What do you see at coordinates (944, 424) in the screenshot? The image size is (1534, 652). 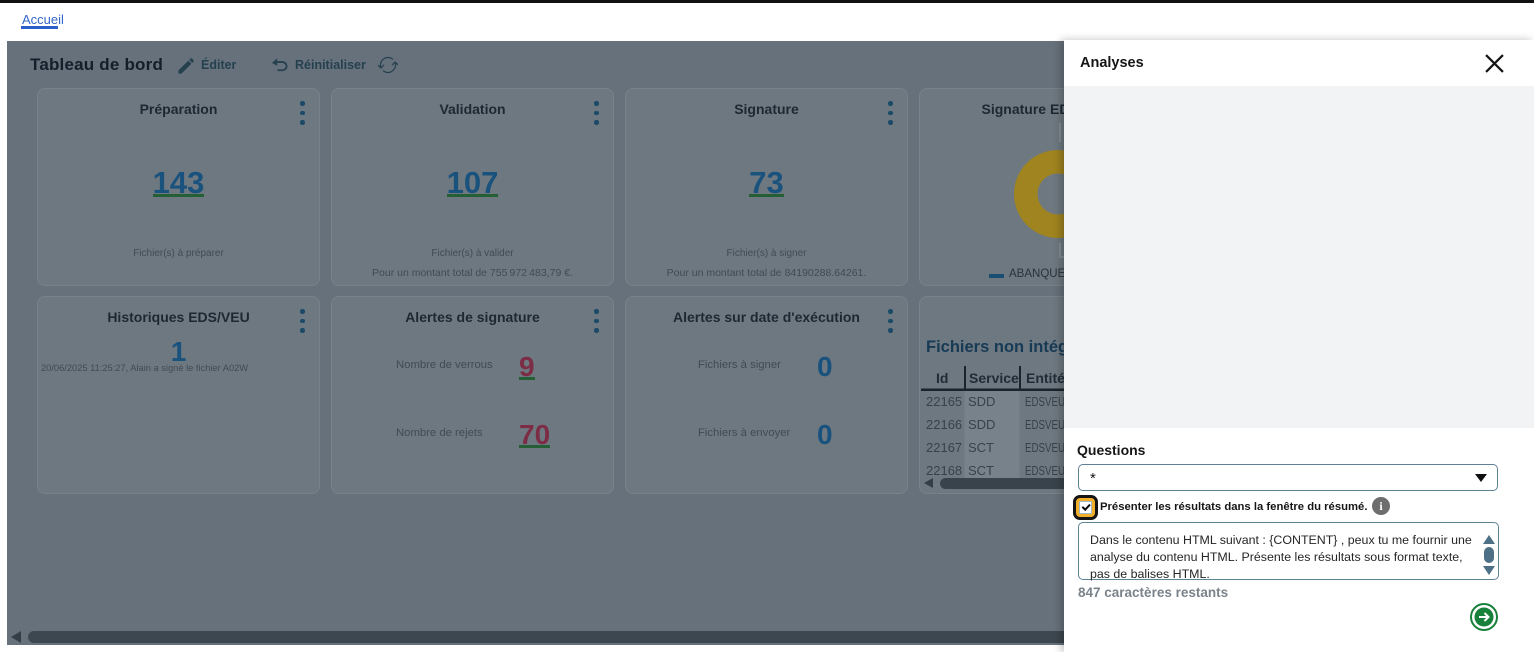 I see `svg-text: 22166` at bounding box center [944, 424].